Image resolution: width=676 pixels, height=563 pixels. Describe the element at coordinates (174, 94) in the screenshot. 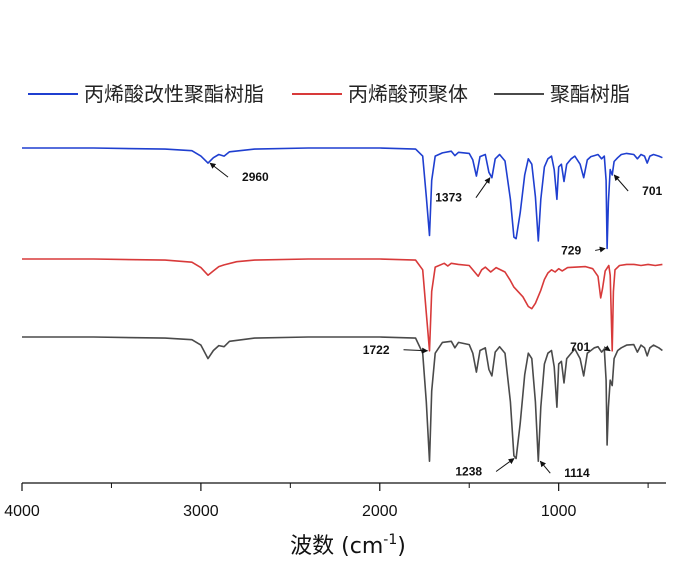

I see `legend-label-acrylic-modified-polyester: 丙烯酸改性聚酯树脂` at that location.